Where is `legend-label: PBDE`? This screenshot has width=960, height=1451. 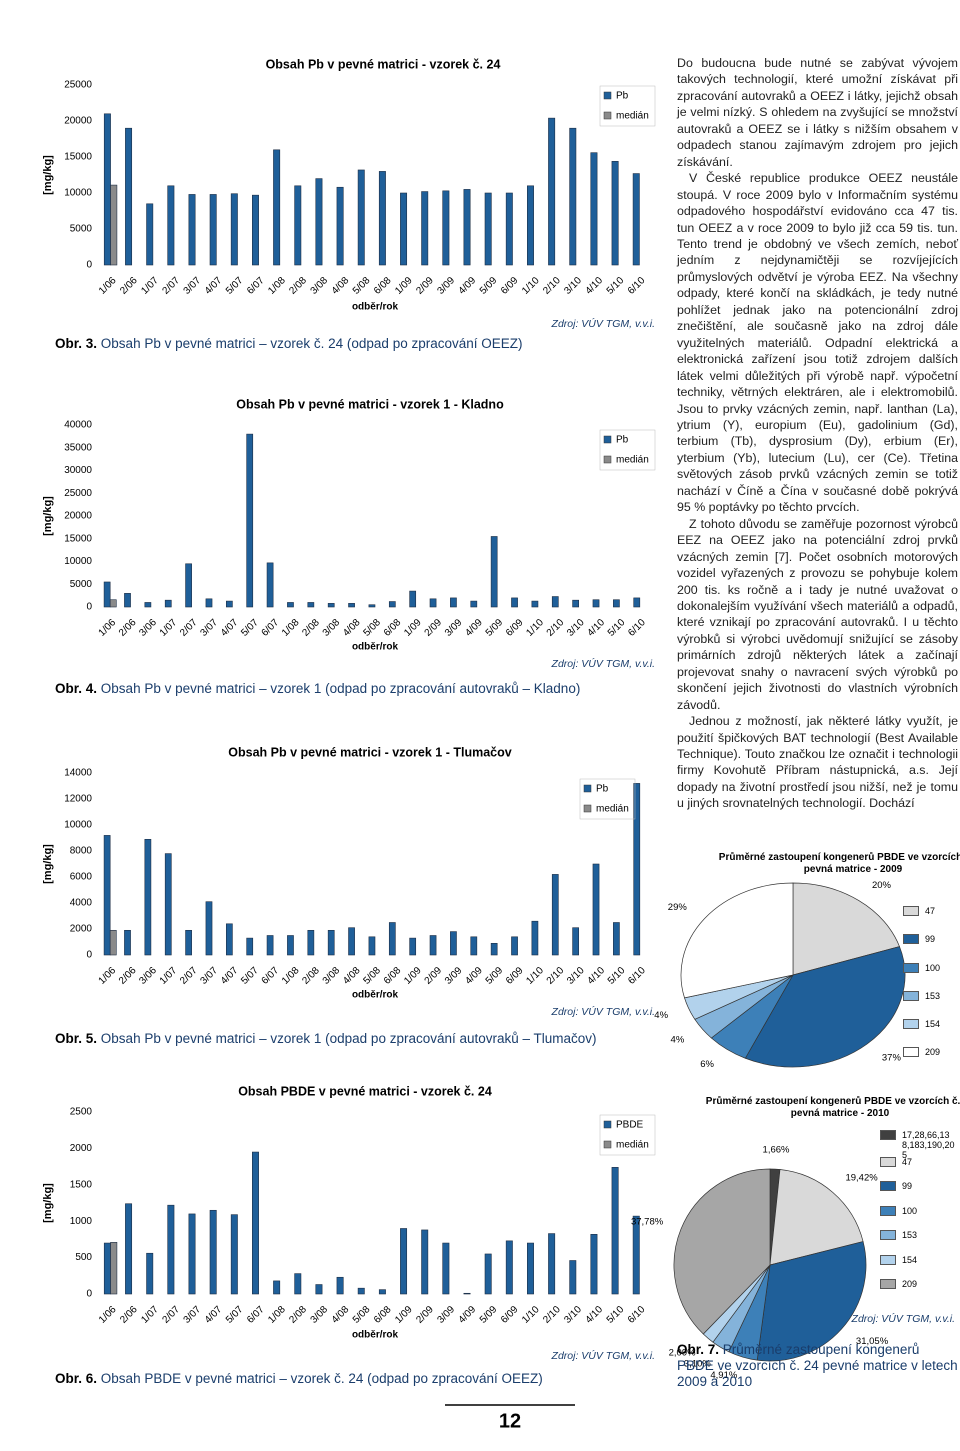 legend-label: PBDE is located at coordinates (630, 1125).